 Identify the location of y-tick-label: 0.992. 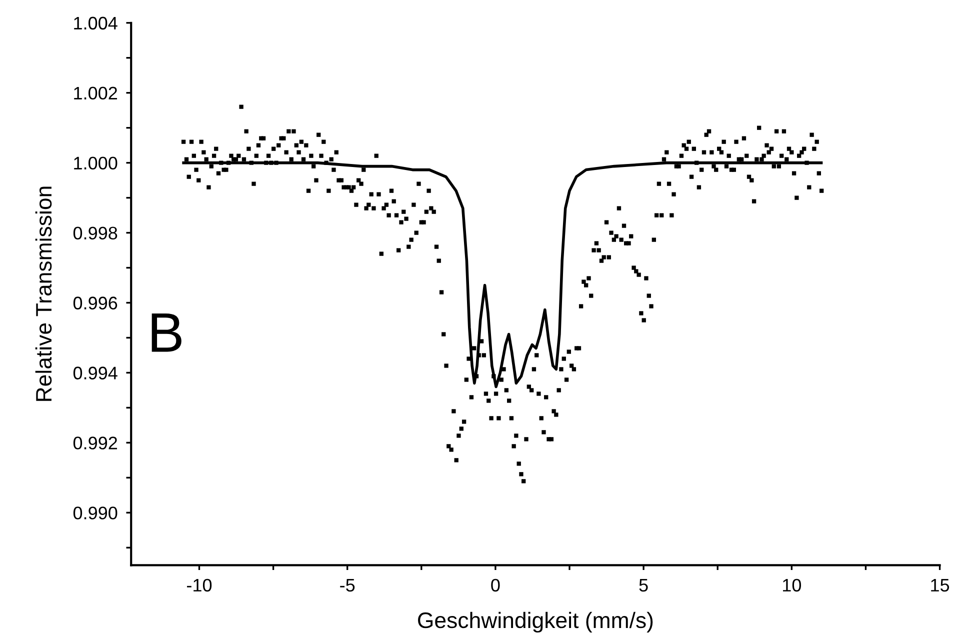
(95, 443).